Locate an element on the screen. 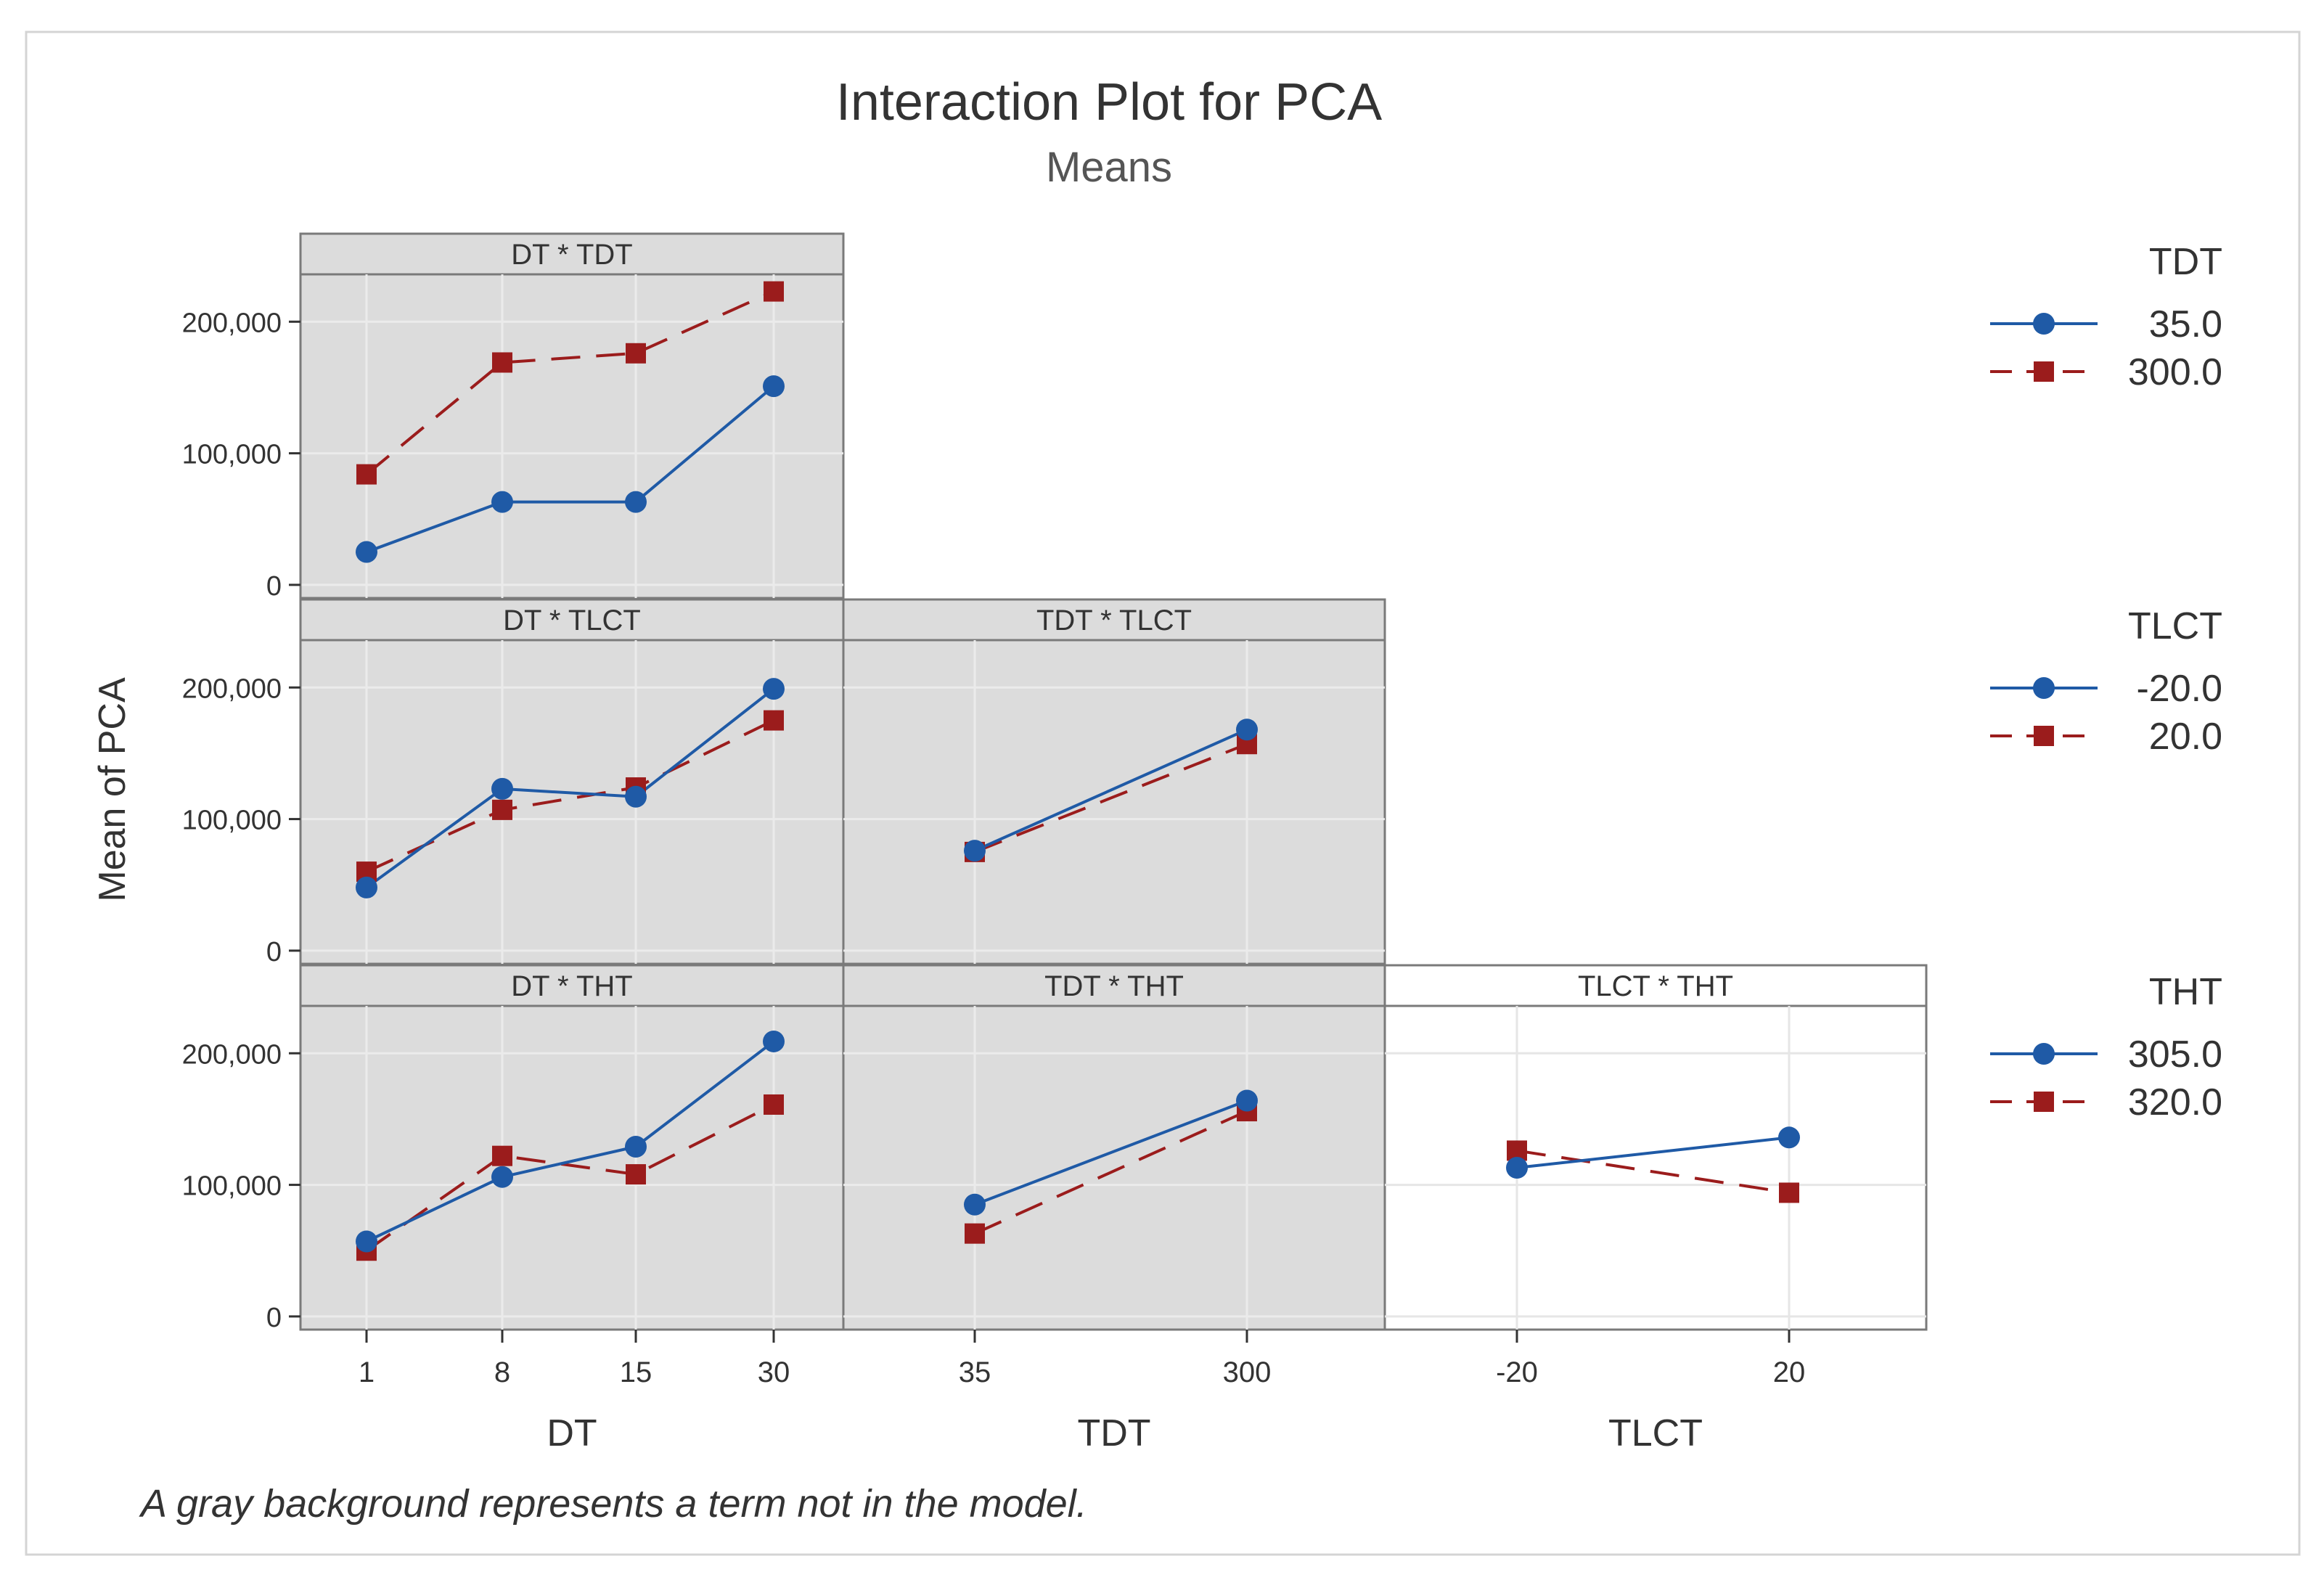  panel-title: DT * TDT is located at coordinates (571, 255).